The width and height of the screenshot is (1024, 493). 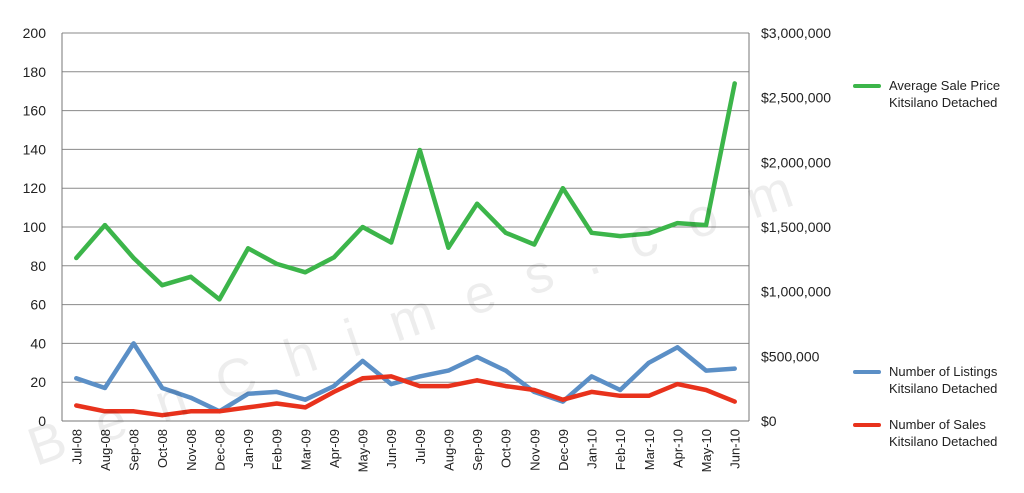 I want to click on x-tick-label: Jul-09, so click(x=420, y=446).